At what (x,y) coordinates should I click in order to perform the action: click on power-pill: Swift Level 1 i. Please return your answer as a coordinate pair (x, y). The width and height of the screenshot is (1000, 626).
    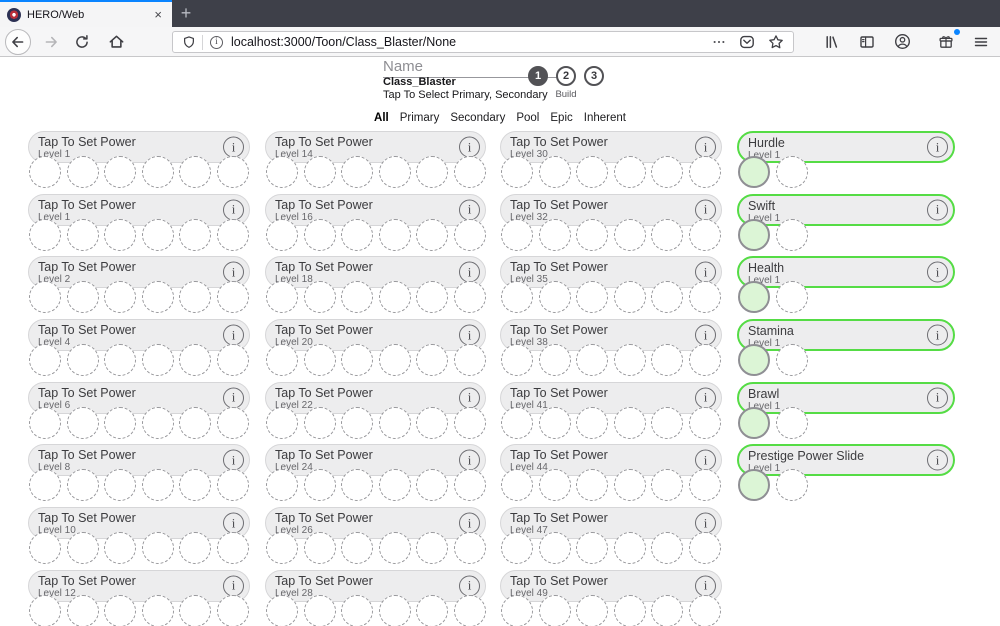
    Looking at the image, I should click on (846, 209).